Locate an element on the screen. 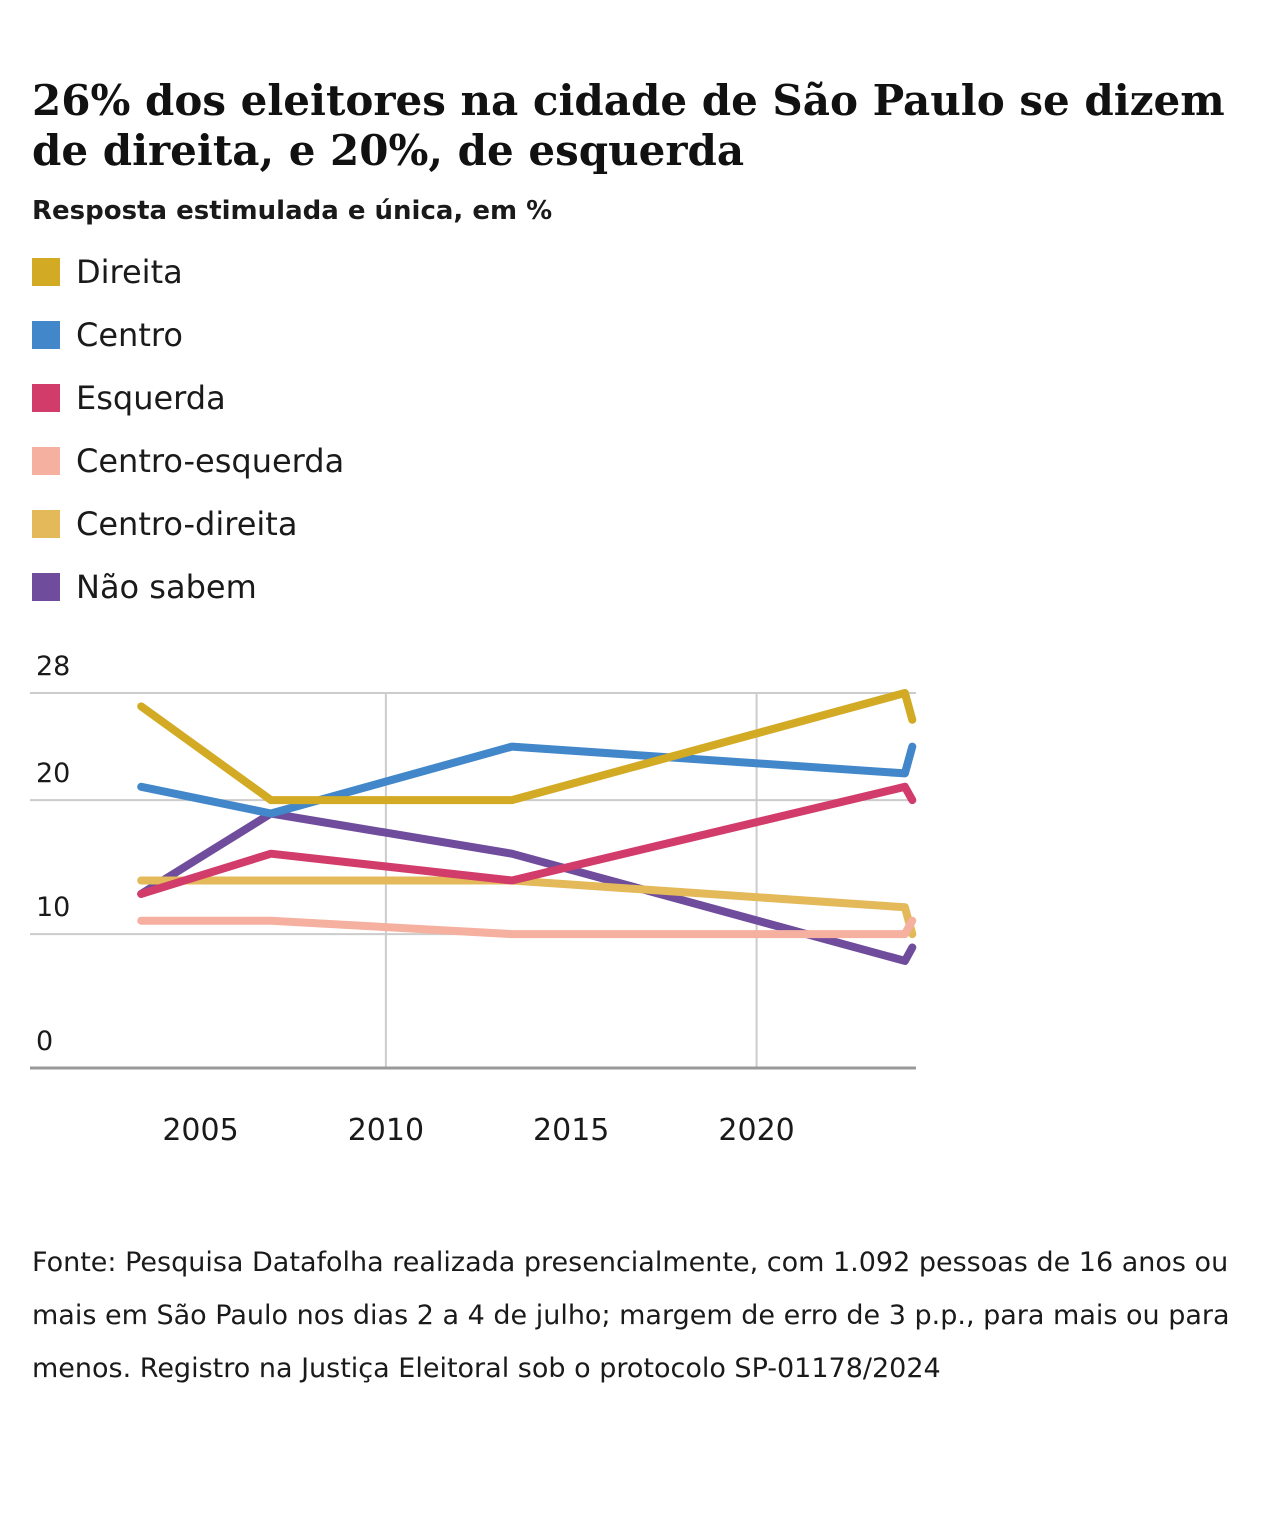 This screenshot has width=1284, height=1519. series-line-nao-sabem is located at coordinates (527, 887).